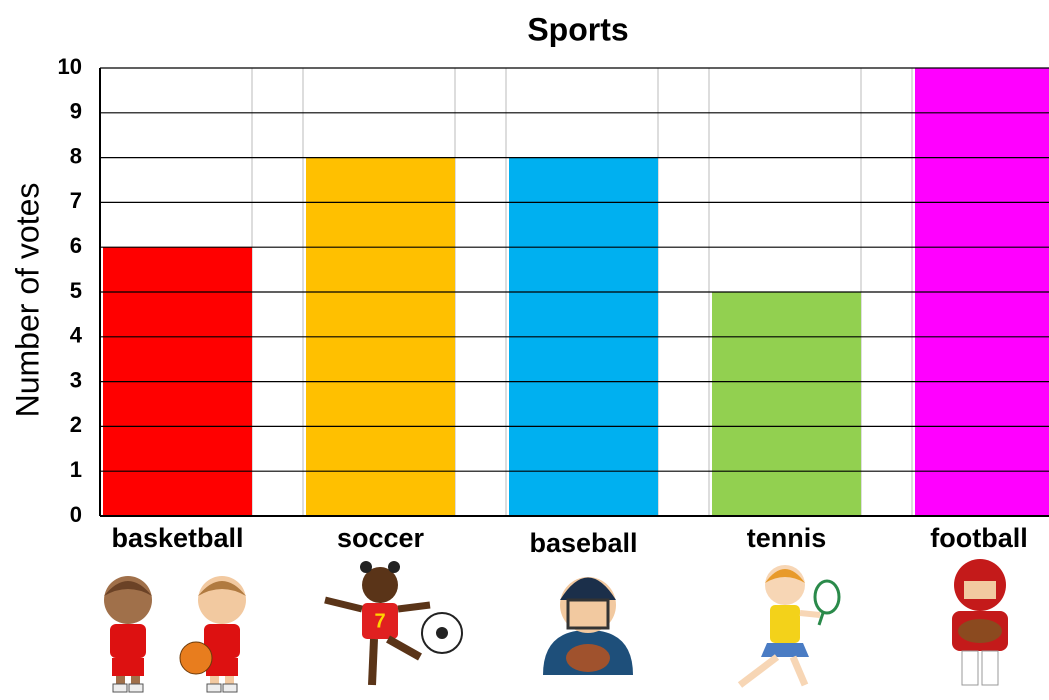  Describe the element at coordinates (76, 379) in the screenshot. I see `y-tick-label: 3` at that location.